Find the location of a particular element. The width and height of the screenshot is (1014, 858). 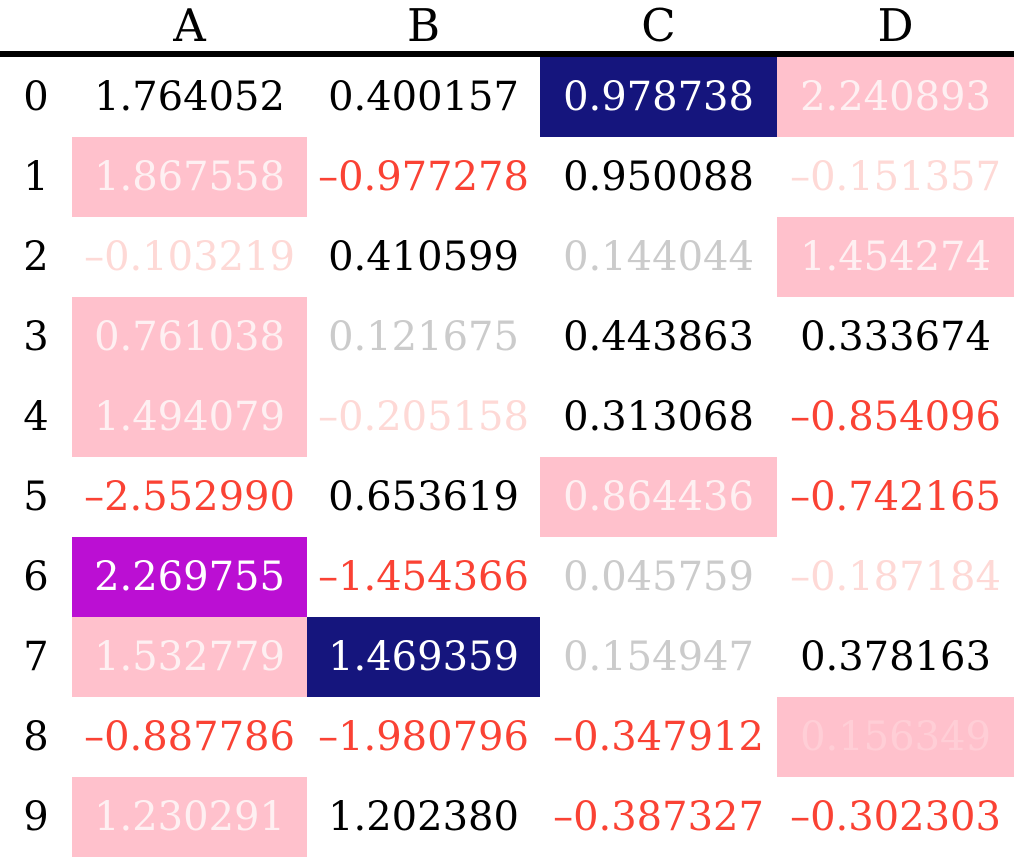

cell-b7: 1.469359 is located at coordinates (423, 657).